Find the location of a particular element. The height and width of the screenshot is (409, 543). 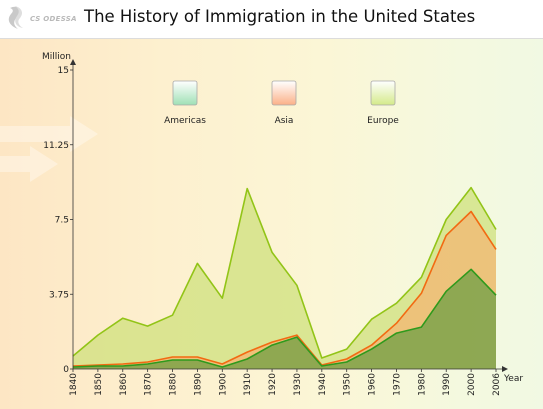

company-logo: CS ODESSA is located at coordinates (49, 19).